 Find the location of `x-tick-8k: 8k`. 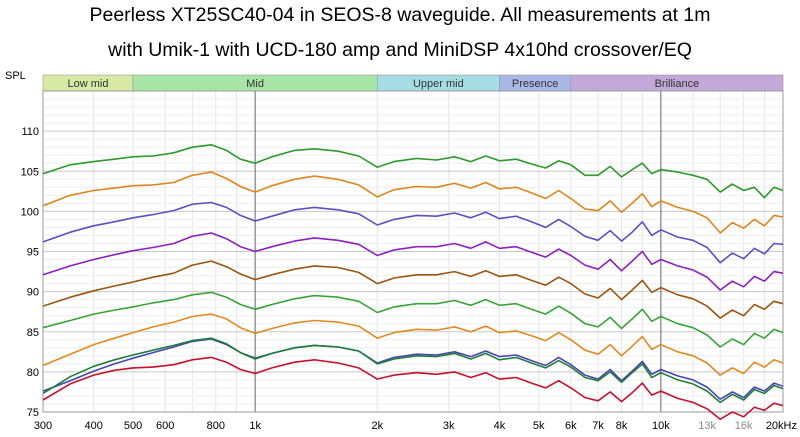

x-tick-8k: 8k is located at coordinates (622, 426).